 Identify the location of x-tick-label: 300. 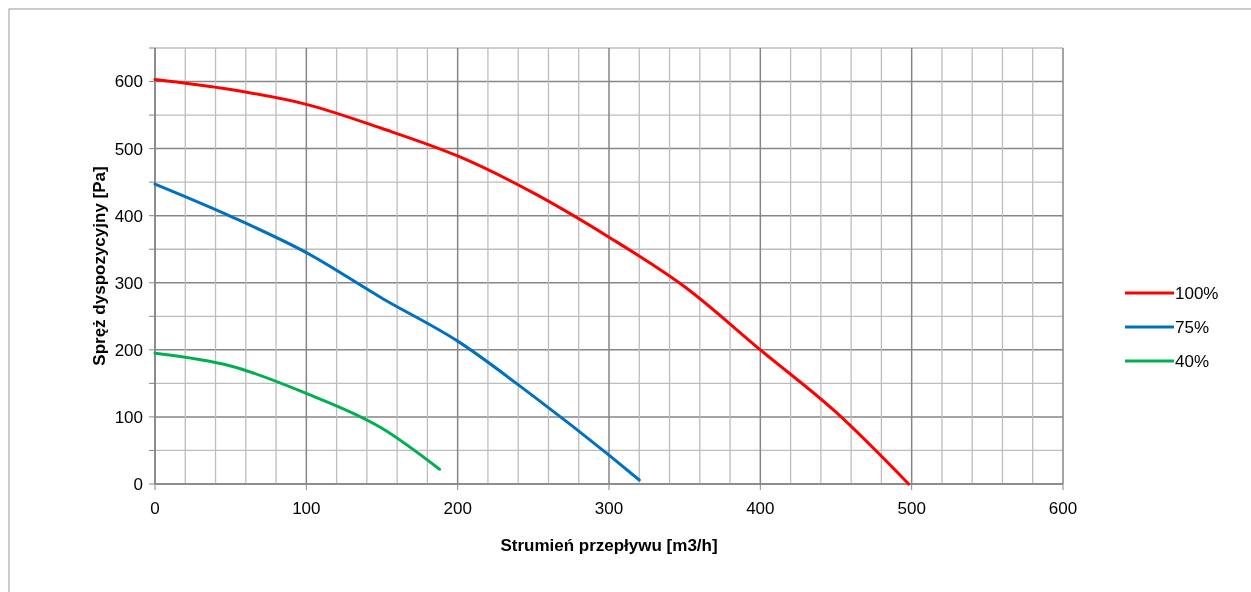
(609, 508).